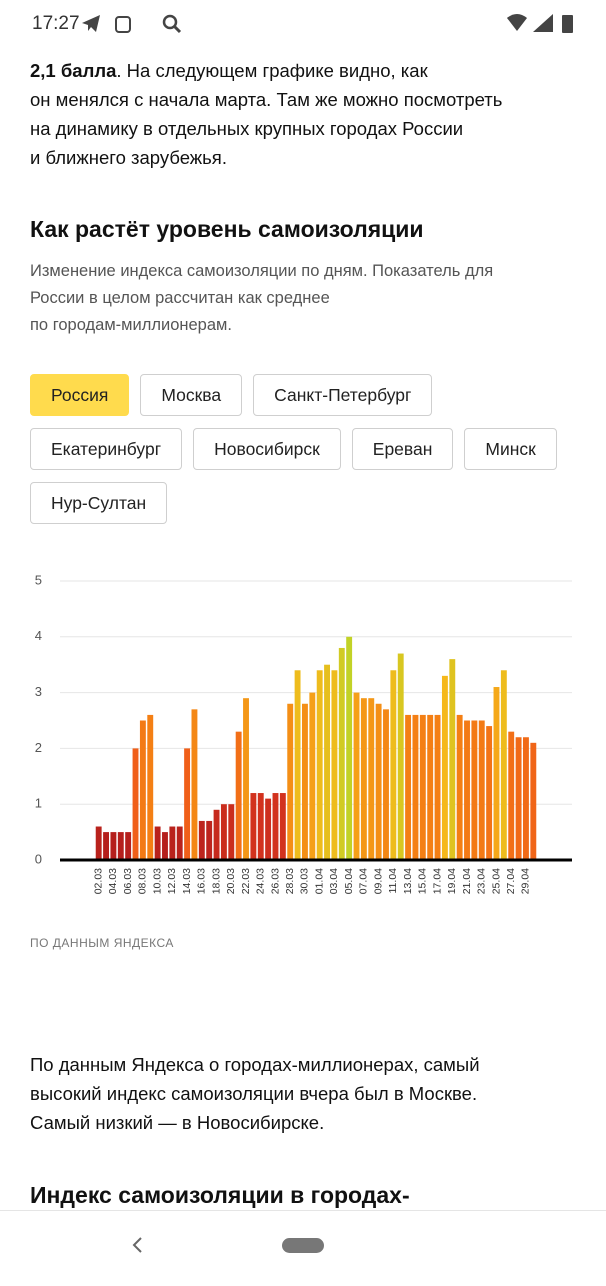 The width and height of the screenshot is (606, 1286). What do you see at coordinates (202, 881) in the screenshot?
I see `x-tick-label: 16.03` at bounding box center [202, 881].